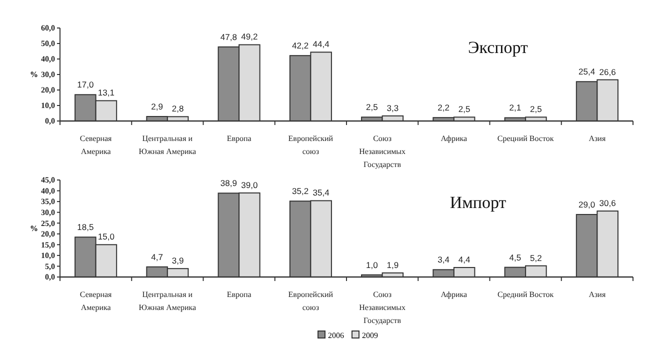  Describe the element at coordinates (229, 37) in the screenshot. I see `data-label: 47,8` at that location.